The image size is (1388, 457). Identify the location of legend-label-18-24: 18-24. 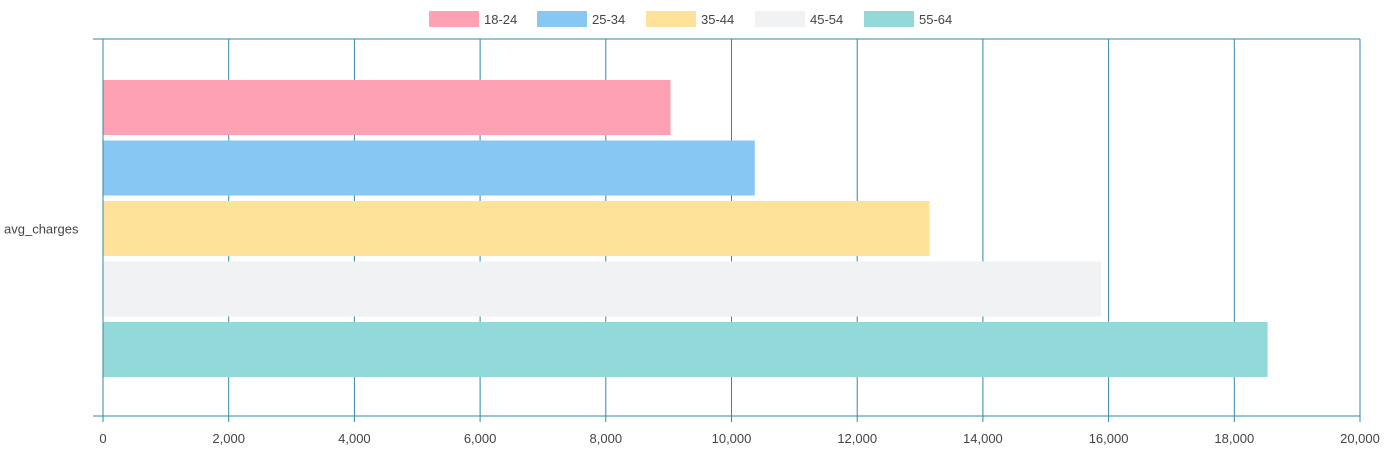
(500, 19).